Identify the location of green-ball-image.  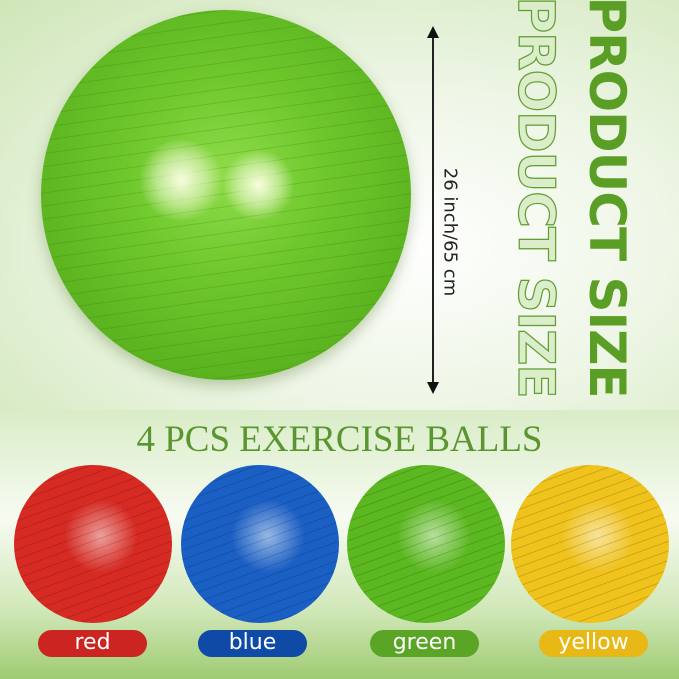
(426, 544).